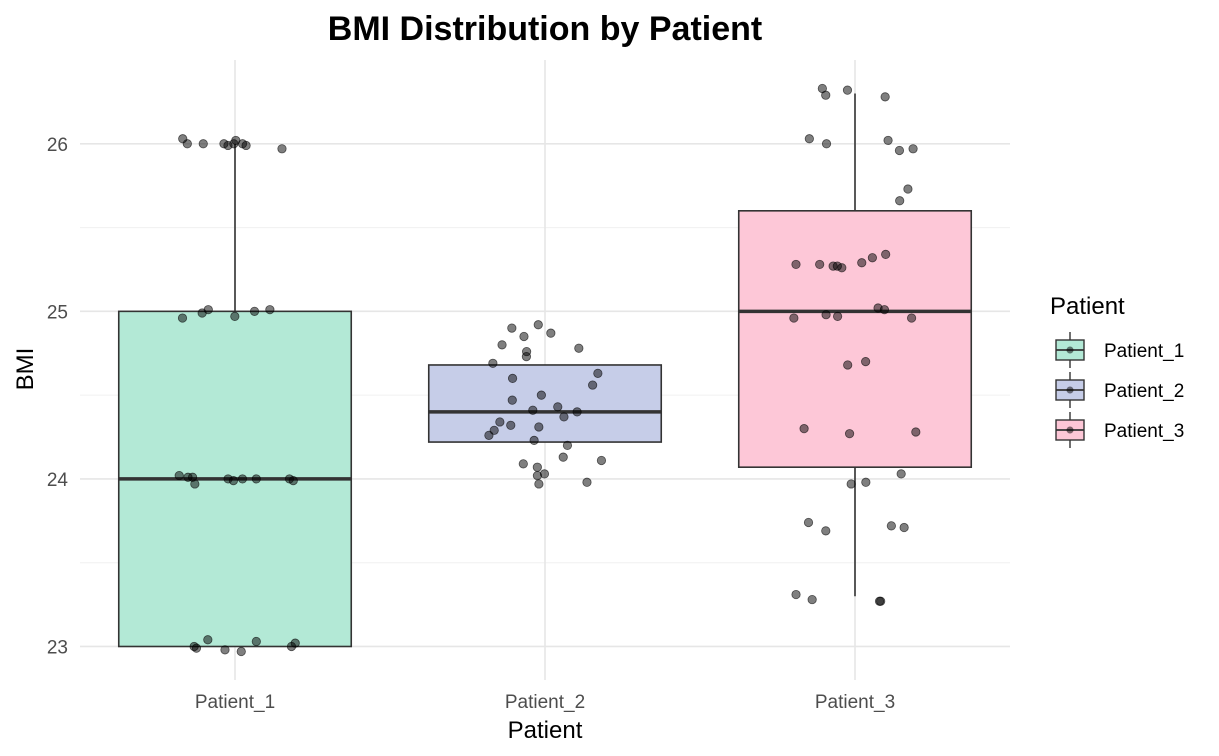 The height and width of the screenshot is (756, 1219). I want to click on legend-title: Patient, so click(1087, 306).